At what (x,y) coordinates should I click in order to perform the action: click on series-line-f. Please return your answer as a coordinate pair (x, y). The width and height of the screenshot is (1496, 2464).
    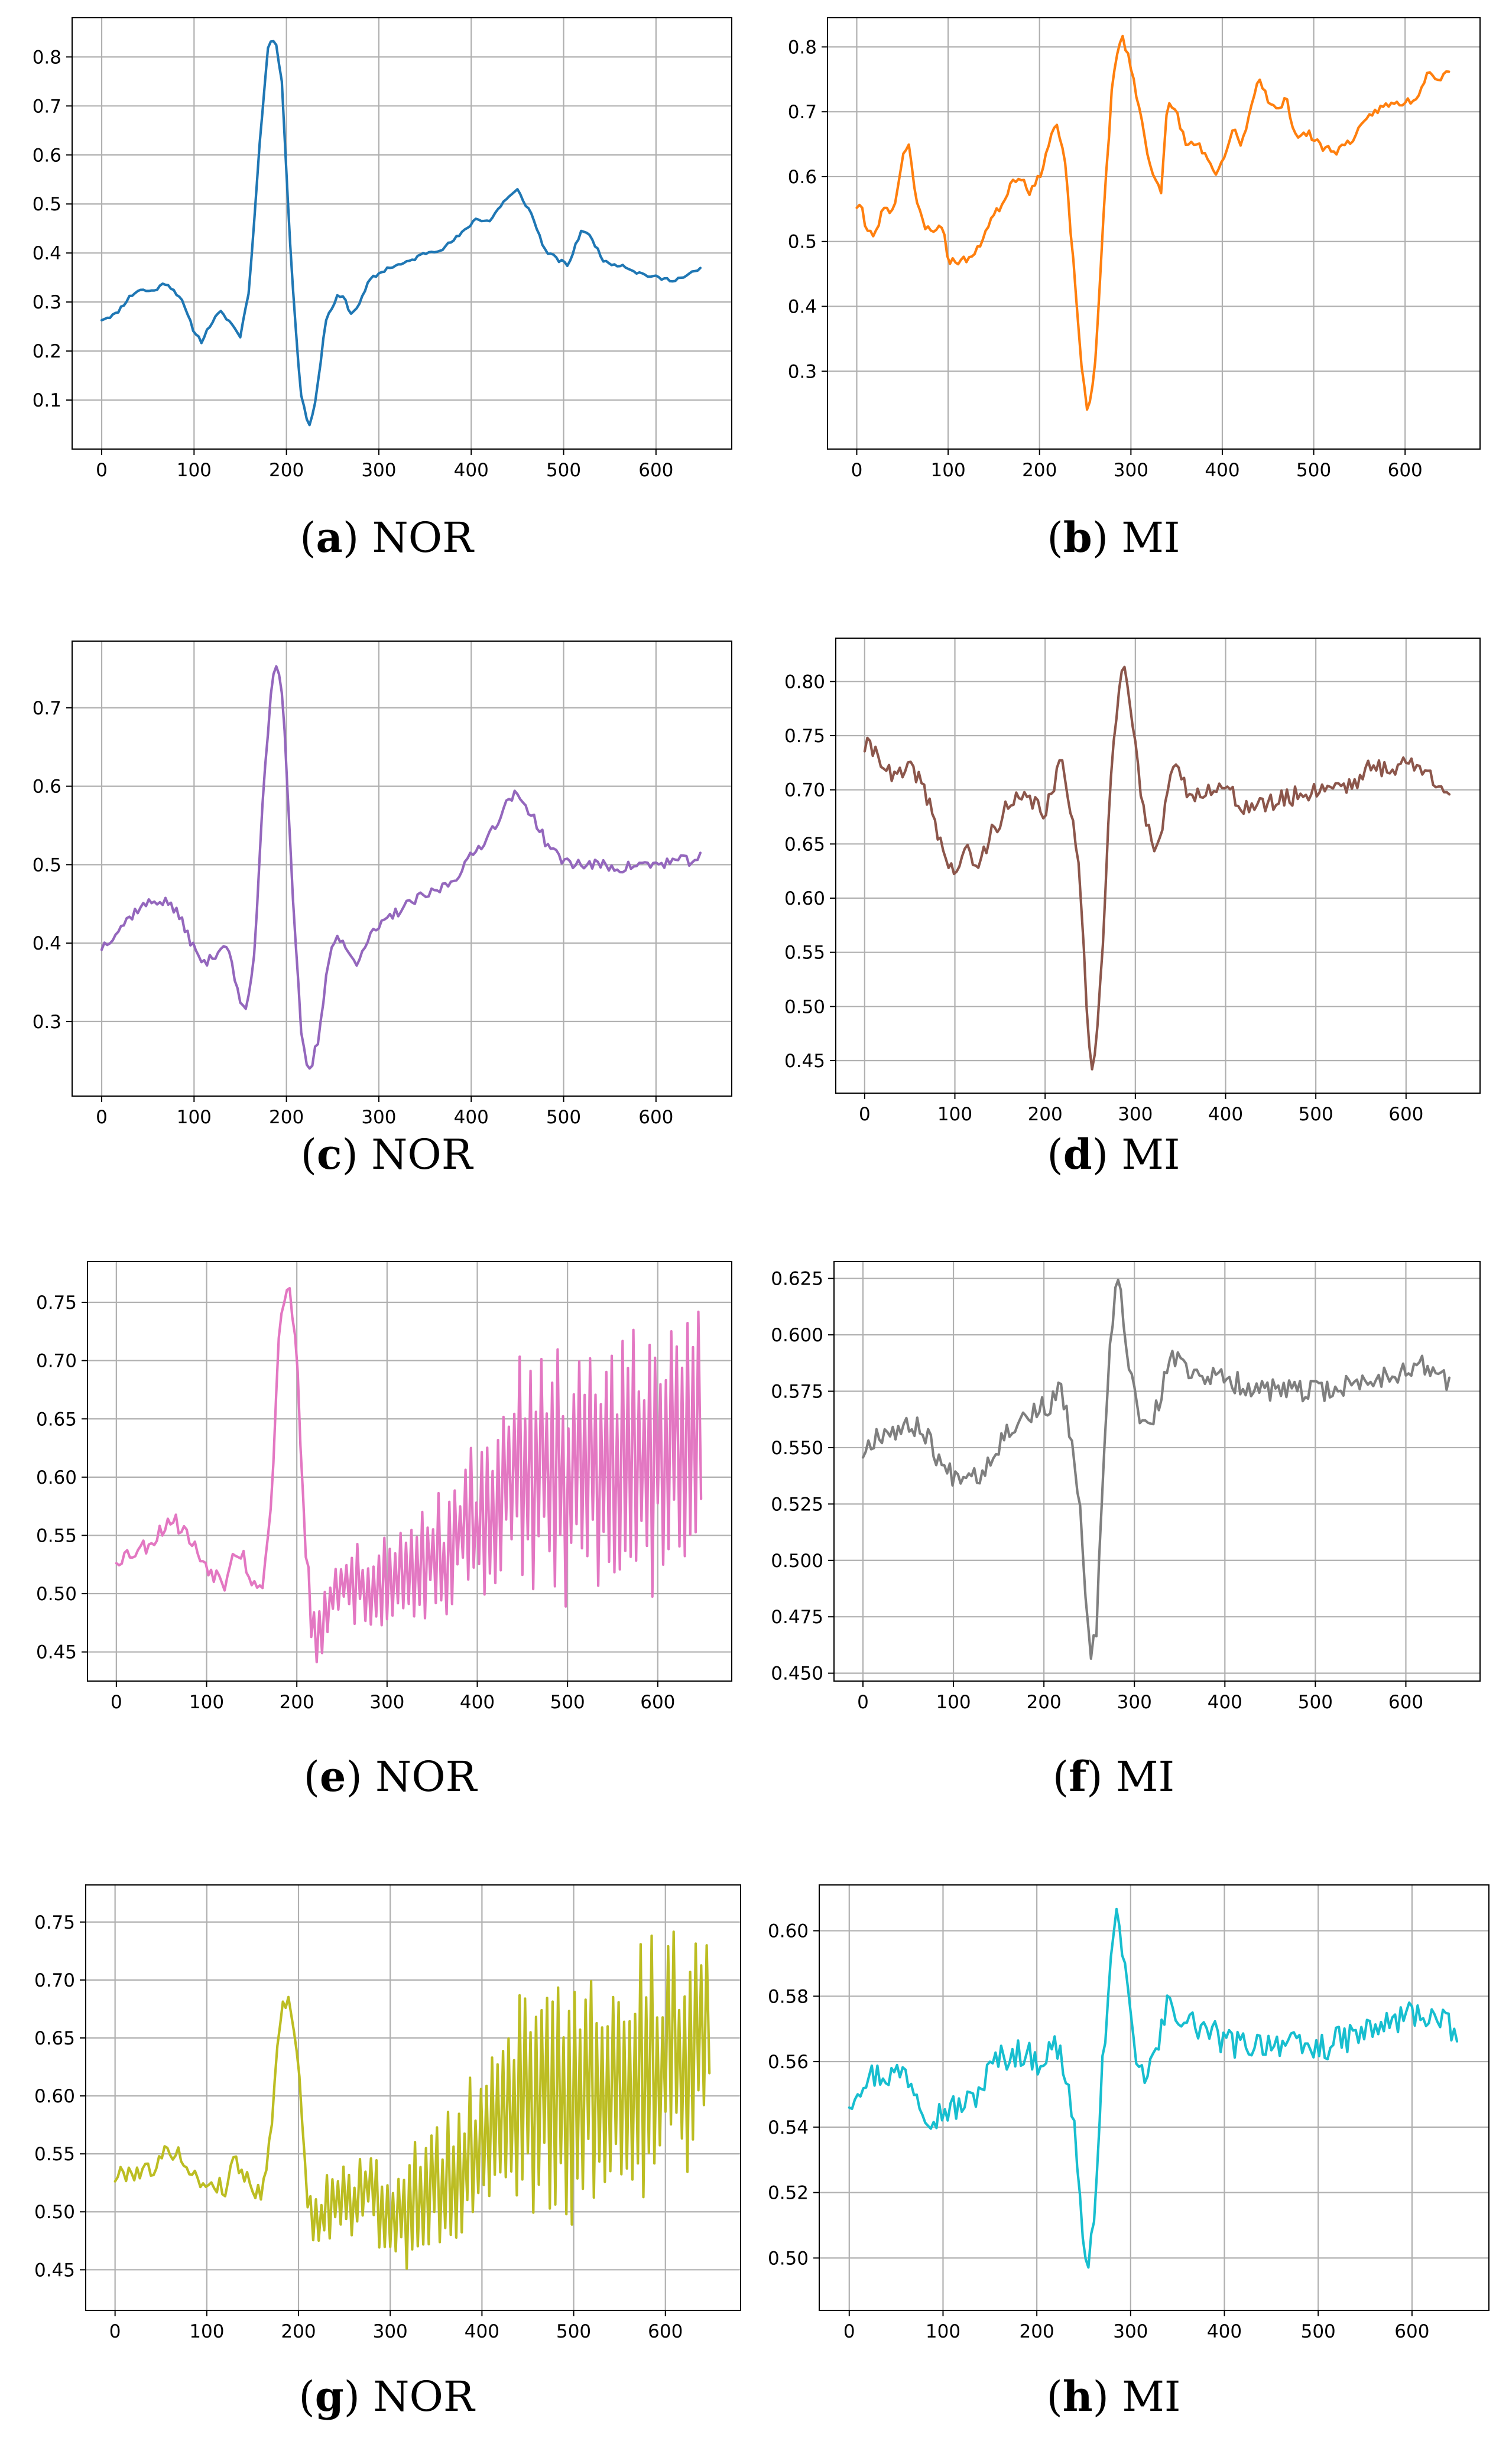
    Looking at the image, I should click on (1156, 1469).